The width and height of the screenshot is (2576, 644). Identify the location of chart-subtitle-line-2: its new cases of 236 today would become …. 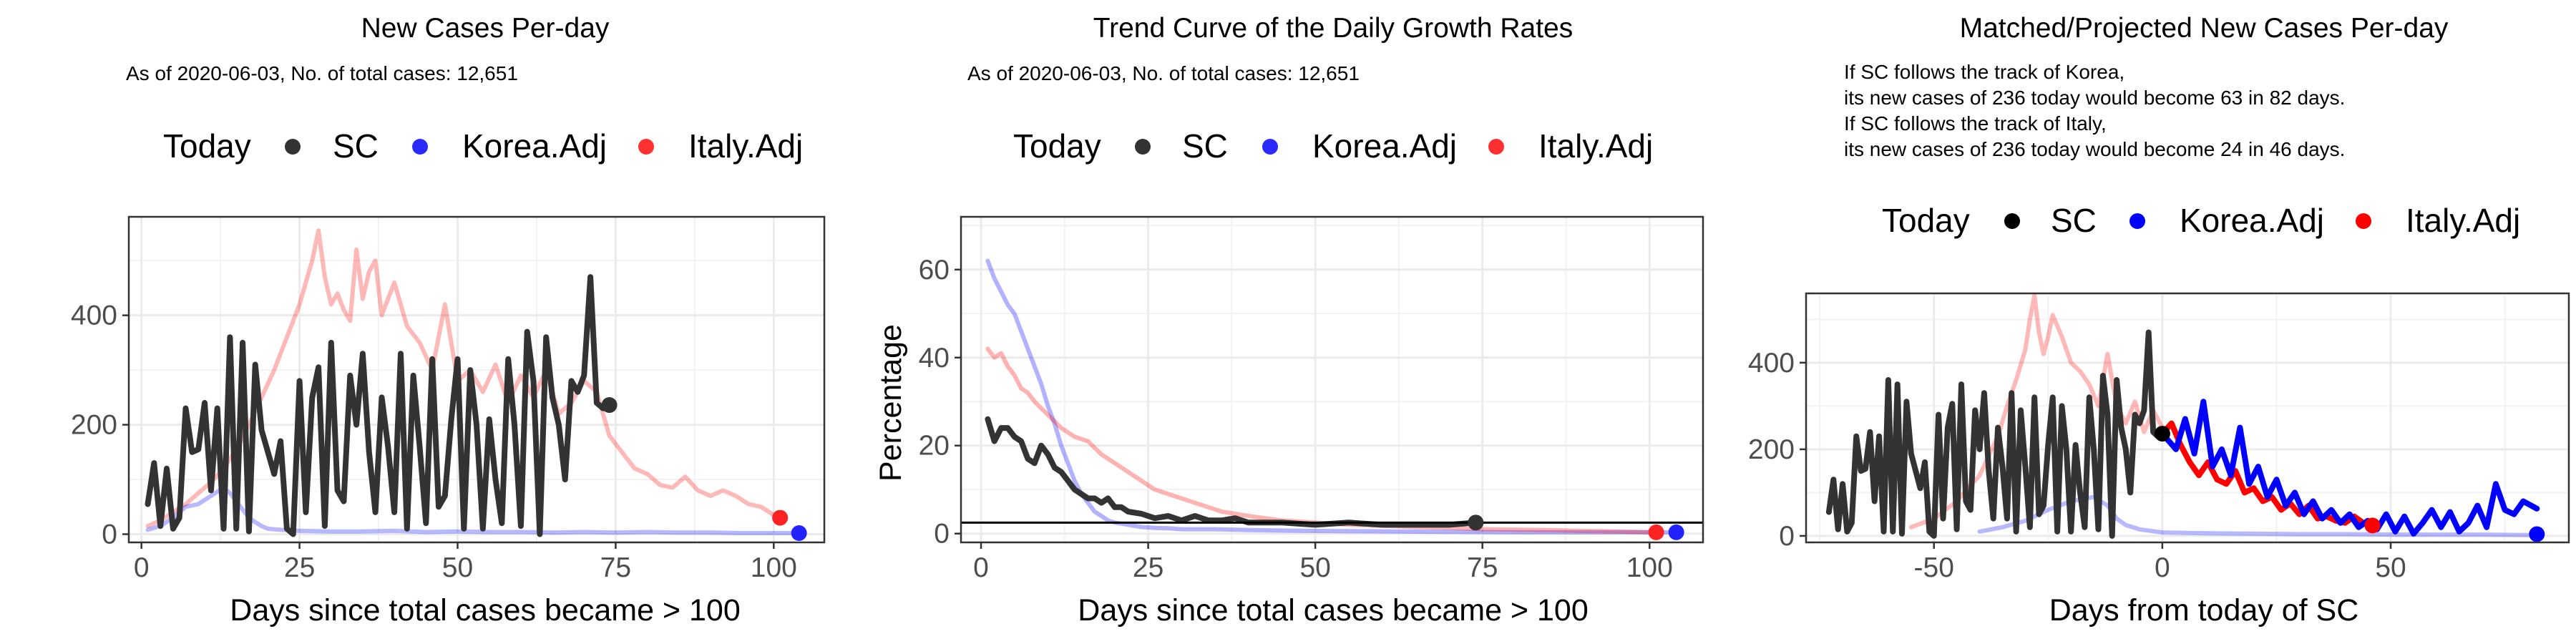
(2094, 98).